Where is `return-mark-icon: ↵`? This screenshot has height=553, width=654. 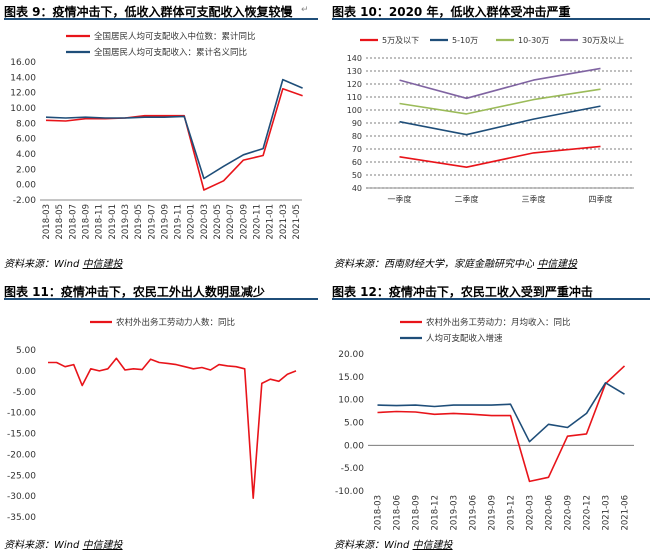 return-mark-icon: ↵ is located at coordinates (305, 10).